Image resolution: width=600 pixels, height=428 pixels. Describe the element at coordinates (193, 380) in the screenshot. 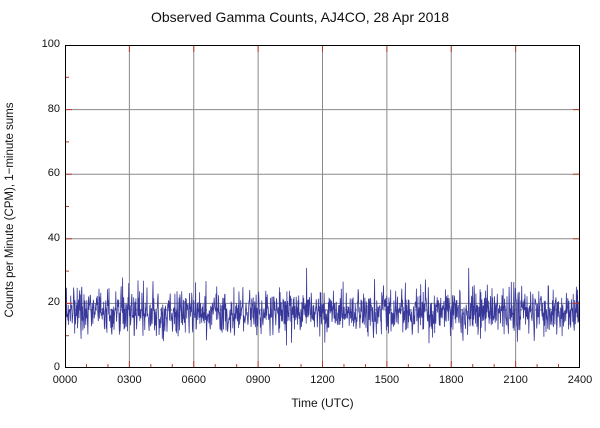

I see `x-tick-label: 0600` at that location.